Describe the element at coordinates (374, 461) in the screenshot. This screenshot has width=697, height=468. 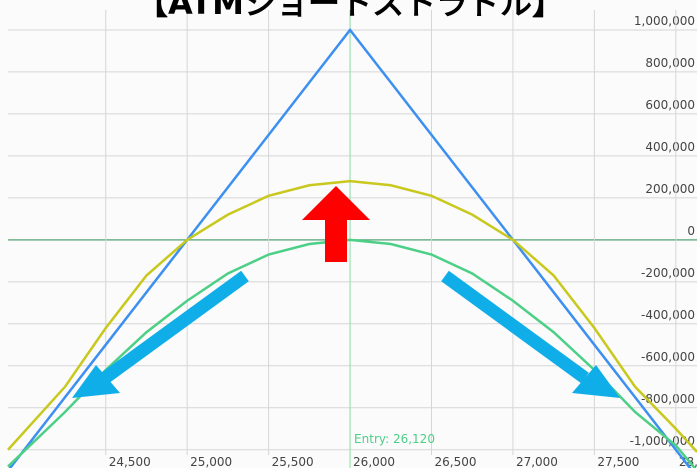
I see `x-tick-label: 26,000` at that location.